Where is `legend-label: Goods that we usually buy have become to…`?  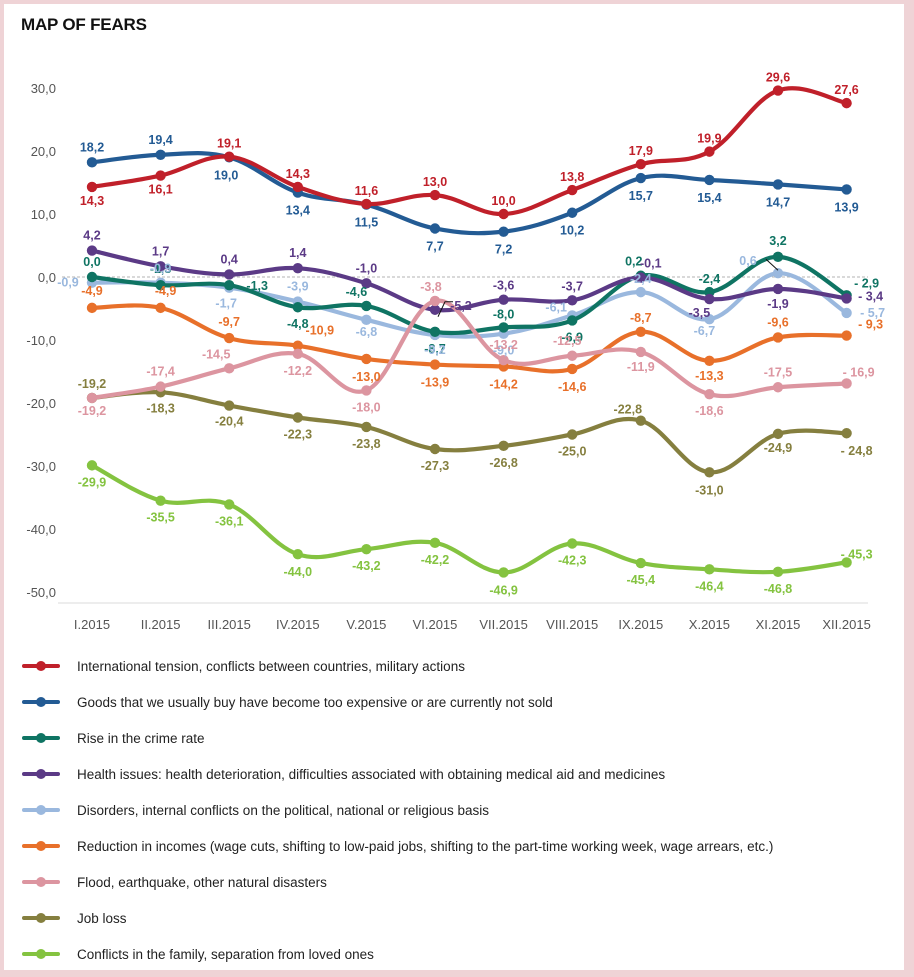
legend-label: Goods that we usually buy have become to… is located at coordinates (315, 702).